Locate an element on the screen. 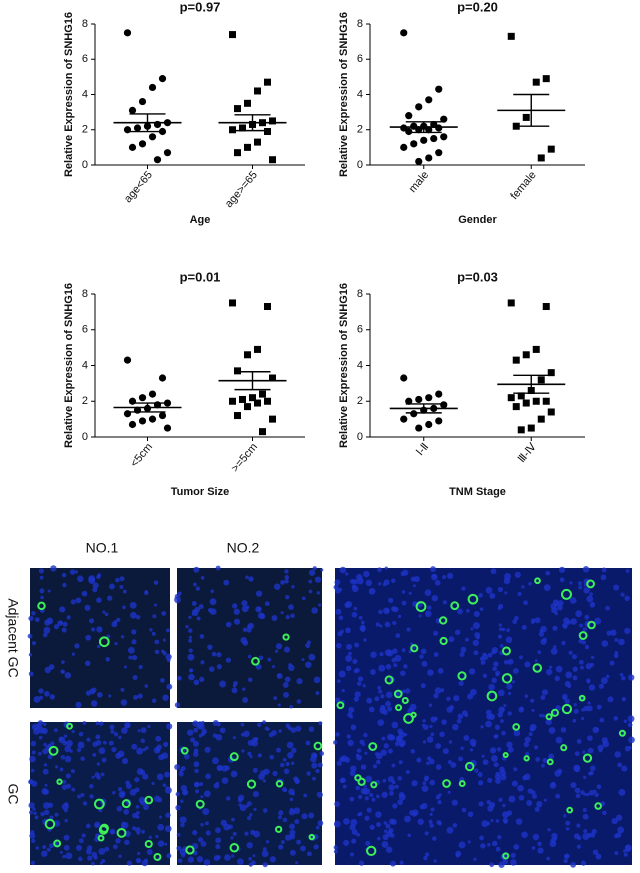 The width and height of the screenshot is (640, 873). x-axis-label: Gender is located at coordinates (477, 220).